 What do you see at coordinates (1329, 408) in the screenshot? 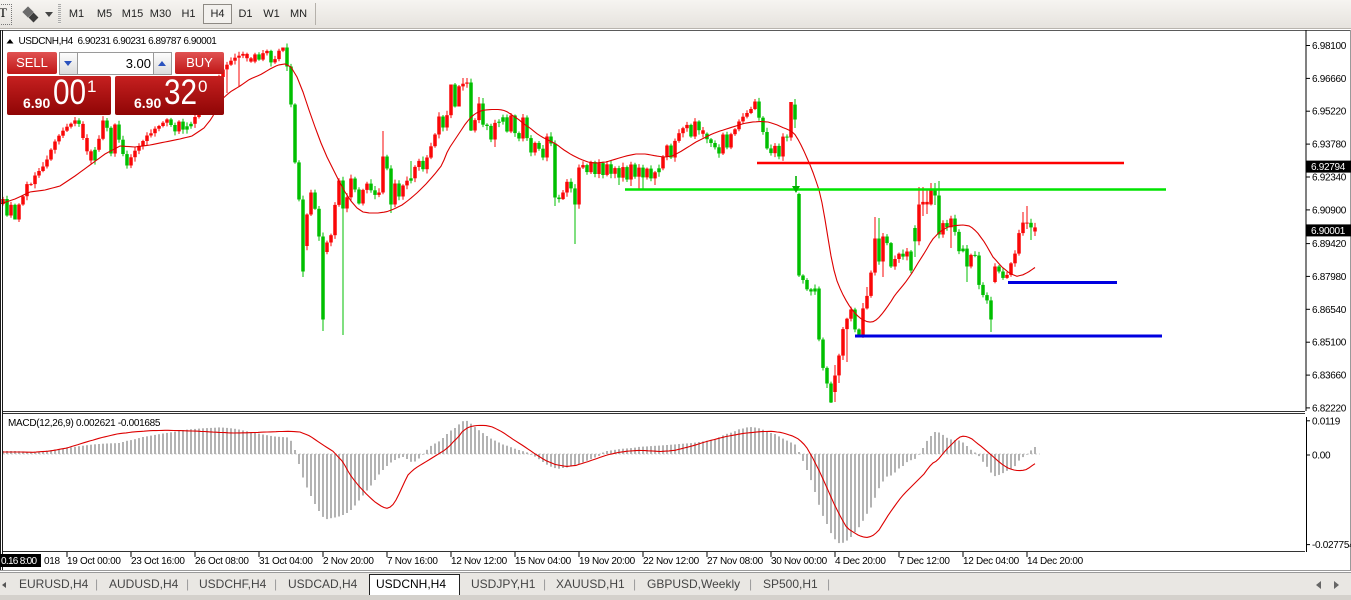
I see `svg-text: 6.82220` at bounding box center [1329, 408].